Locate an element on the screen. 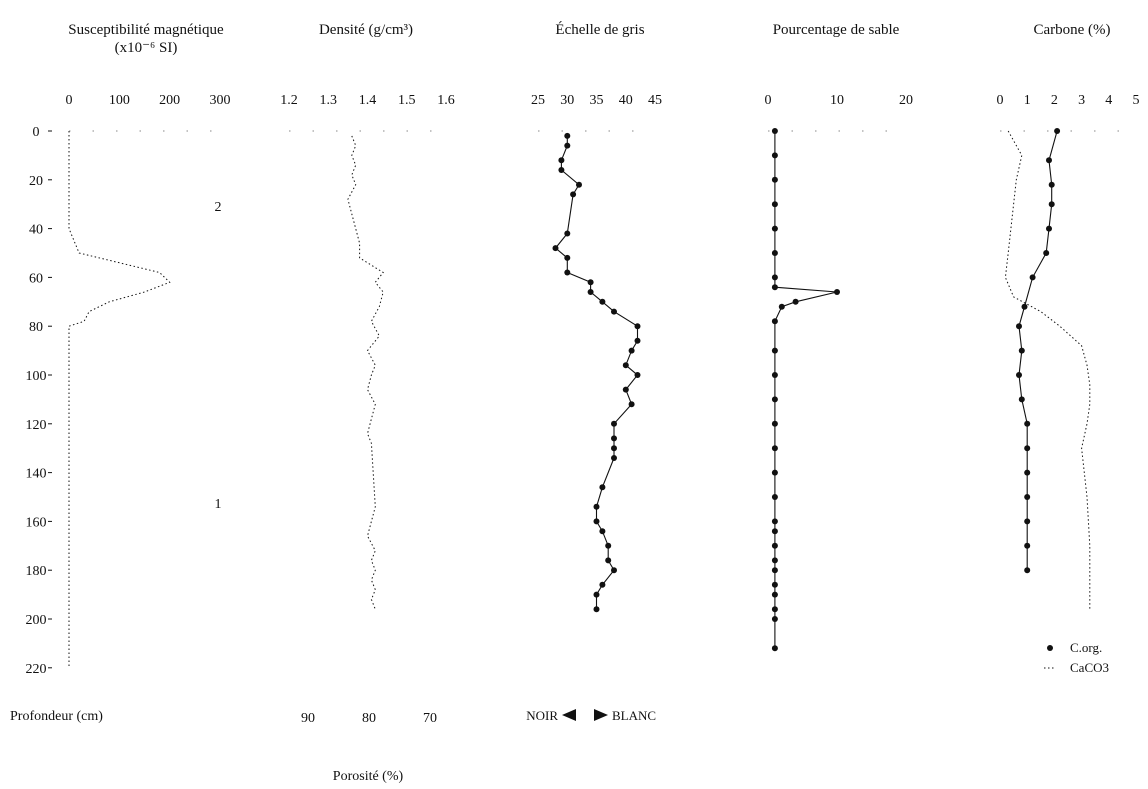 The width and height of the screenshot is (1148, 789). legend-marker-corg is located at coordinates (1050, 648).